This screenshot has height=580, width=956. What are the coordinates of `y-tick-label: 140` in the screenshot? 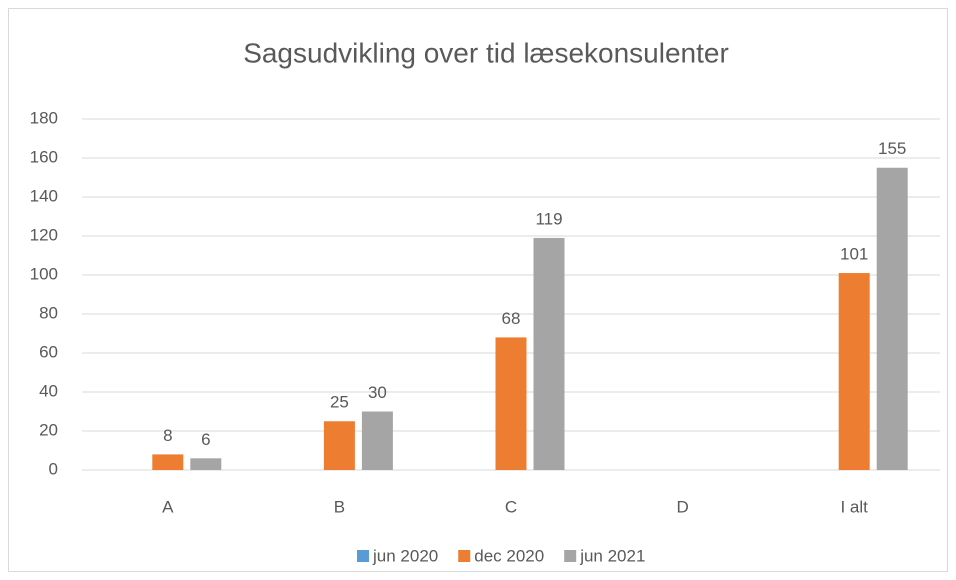 It's located at (44, 195).